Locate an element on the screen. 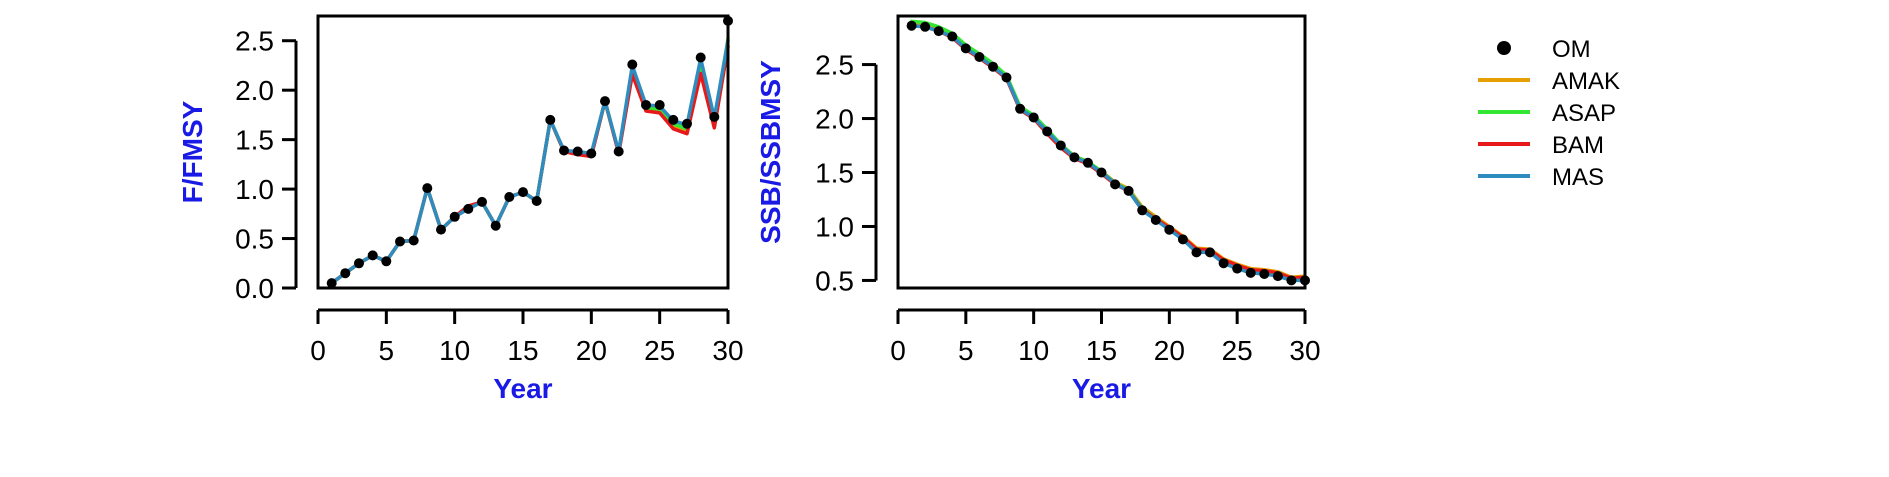  legend-item-amak: AMAK is located at coordinates (1549, 81).